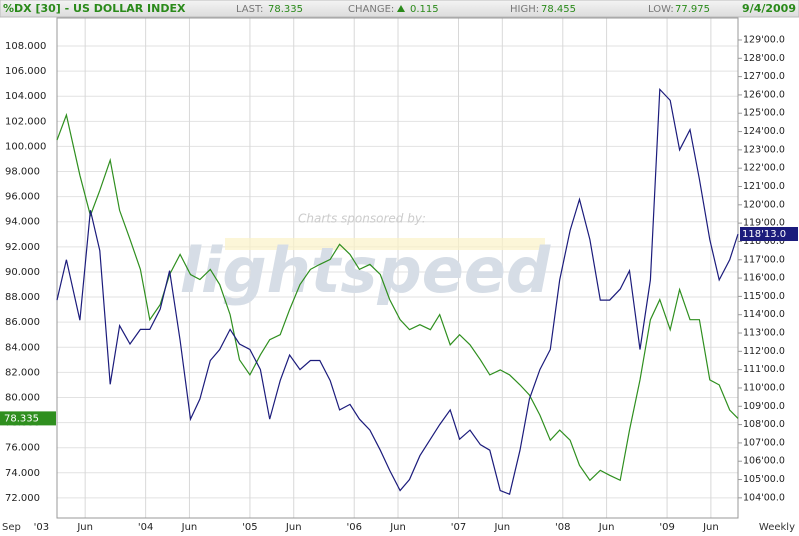 This screenshot has height=536, width=799. I want to click on y2-tick-label: 107'00.0, so click(764, 442).